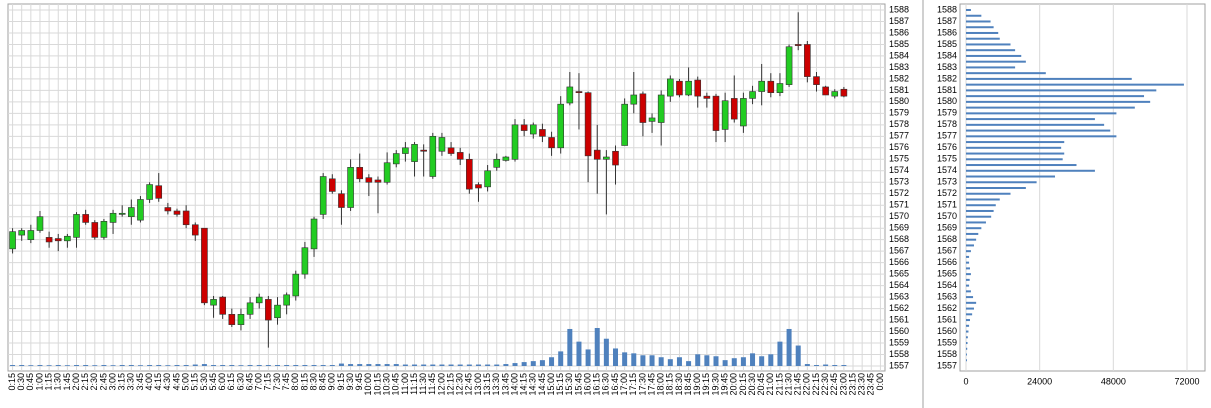 The width and height of the screenshot is (1211, 408). What do you see at coordinates (469, 384) in the screenshot?
I see `x-tick-label: 12:45` at bounding box center [469, 384].